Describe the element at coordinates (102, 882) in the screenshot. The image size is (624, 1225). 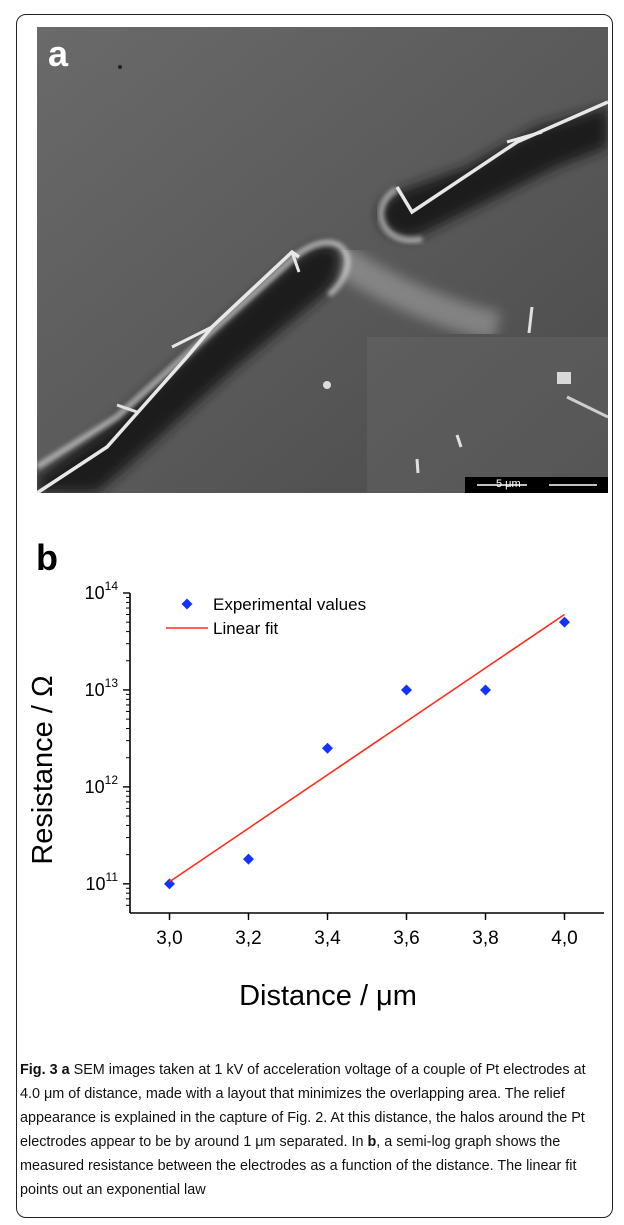
I see `y-tick-label: 1011` at that location.